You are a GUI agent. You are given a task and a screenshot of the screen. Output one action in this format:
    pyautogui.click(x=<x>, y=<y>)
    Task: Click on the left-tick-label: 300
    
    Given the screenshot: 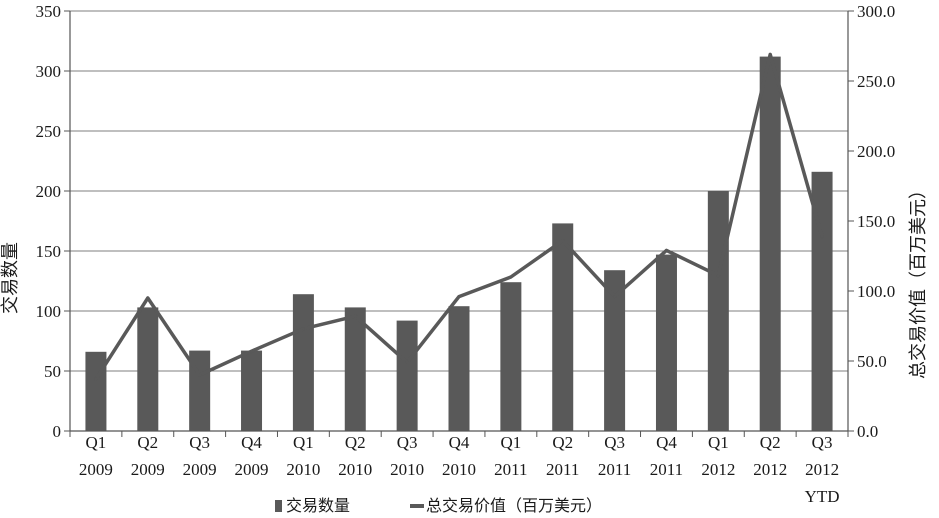 What is the action you would take?
    pyautogui.click(x=49, y=71)
    